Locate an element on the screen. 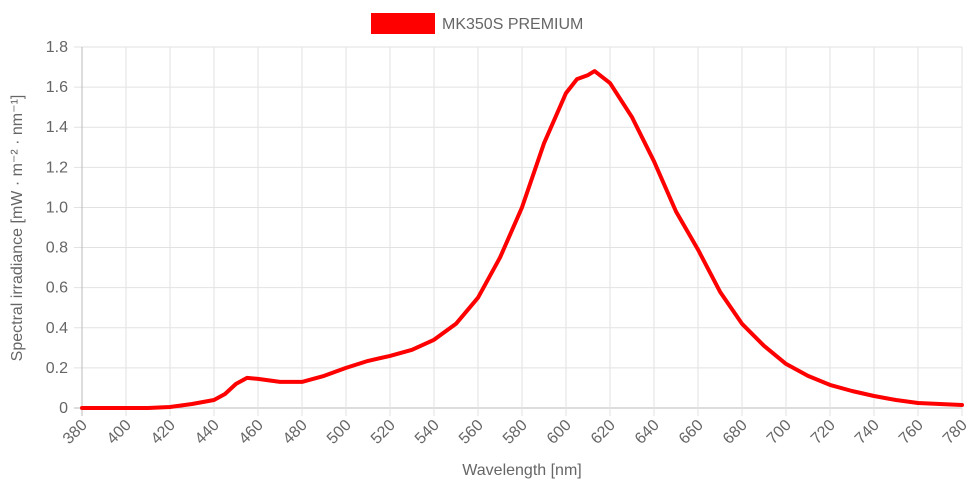 The height and width of the screenshot is (487, 975). x-tick-label: 400 is located at coordinates (119, 432).